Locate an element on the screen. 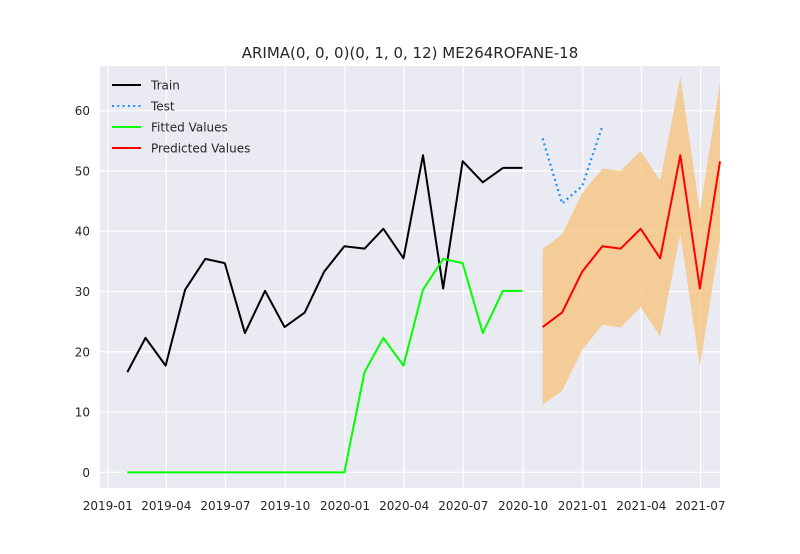  y-tick-label: 0 is located at coordinates (86, 473).